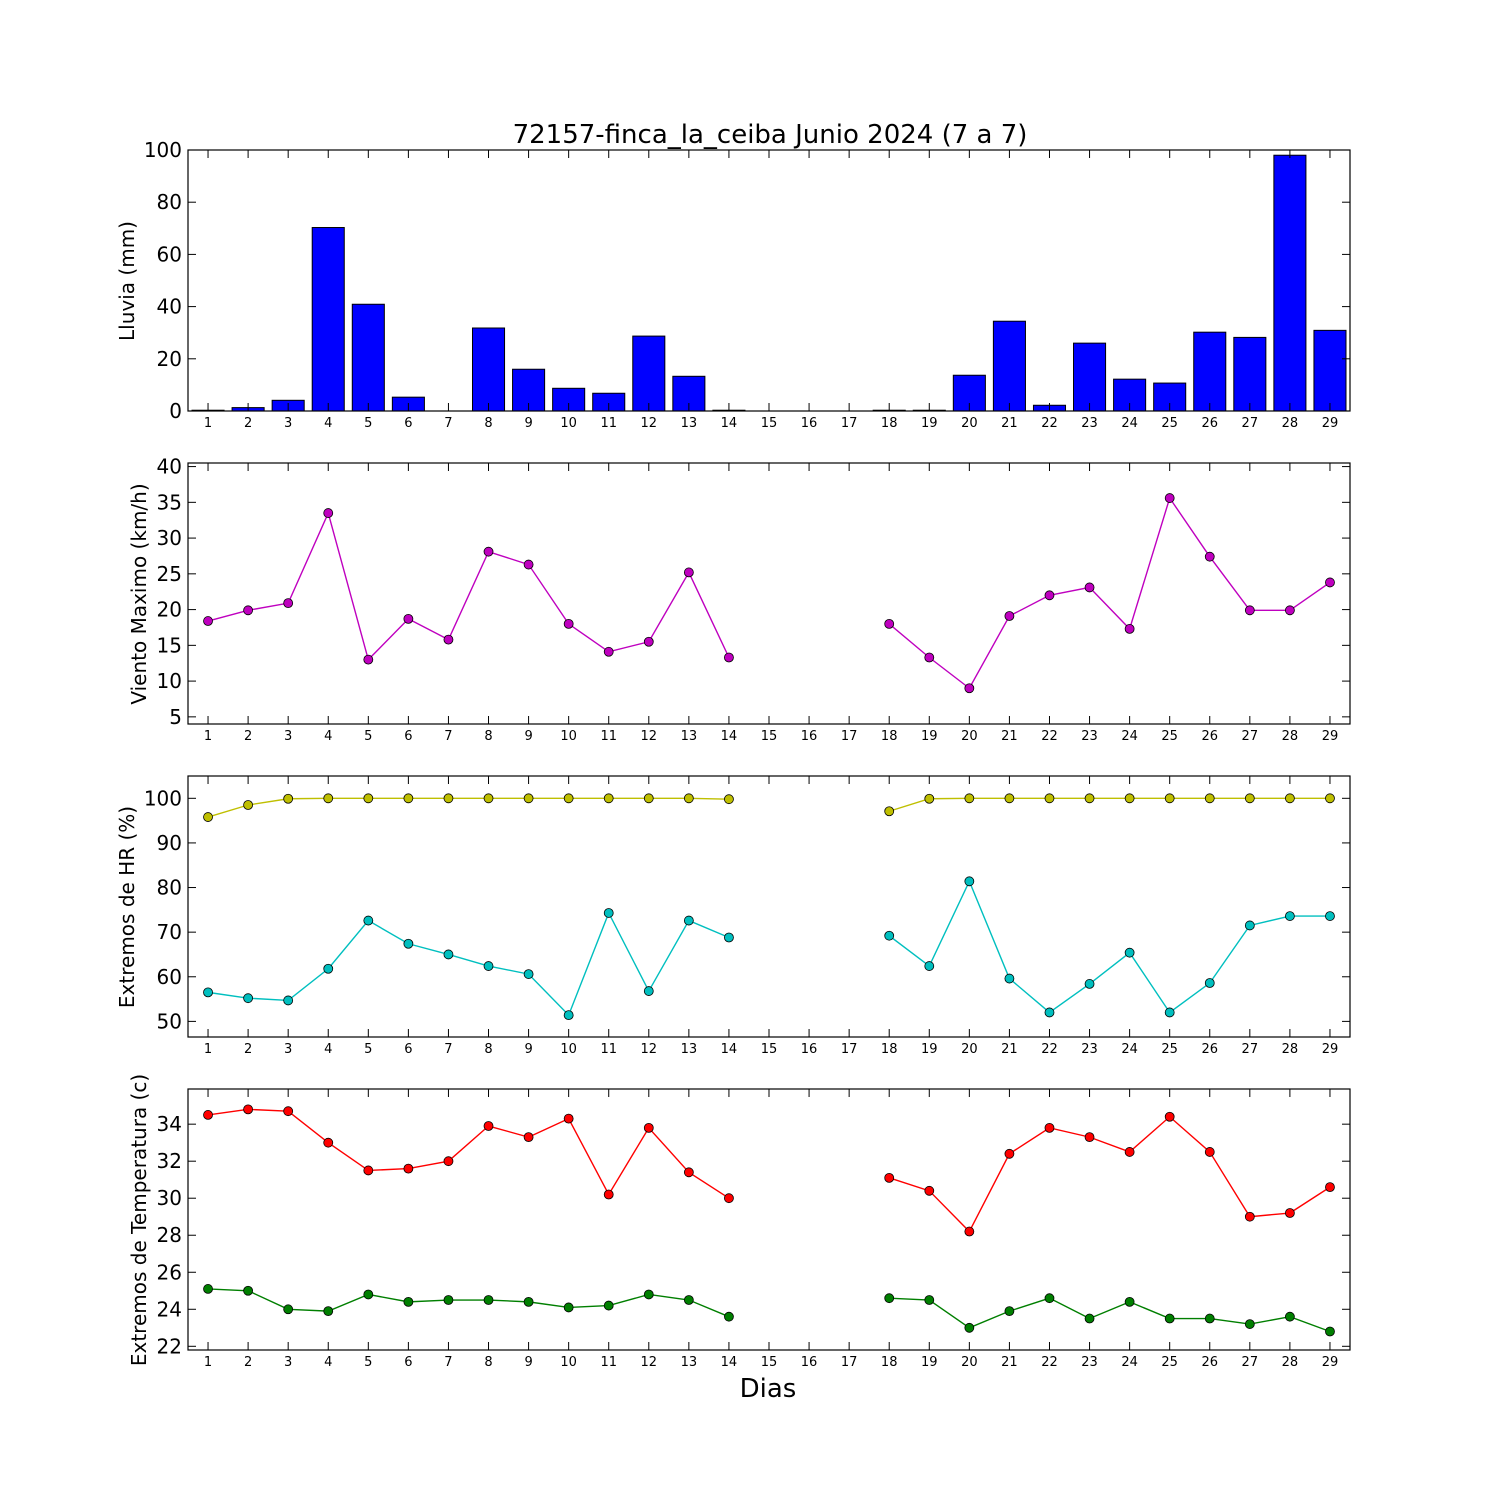  Describe the element at coordinates (169, 1309) in the screenshot. I see `y-tick-label: 24` at that location.